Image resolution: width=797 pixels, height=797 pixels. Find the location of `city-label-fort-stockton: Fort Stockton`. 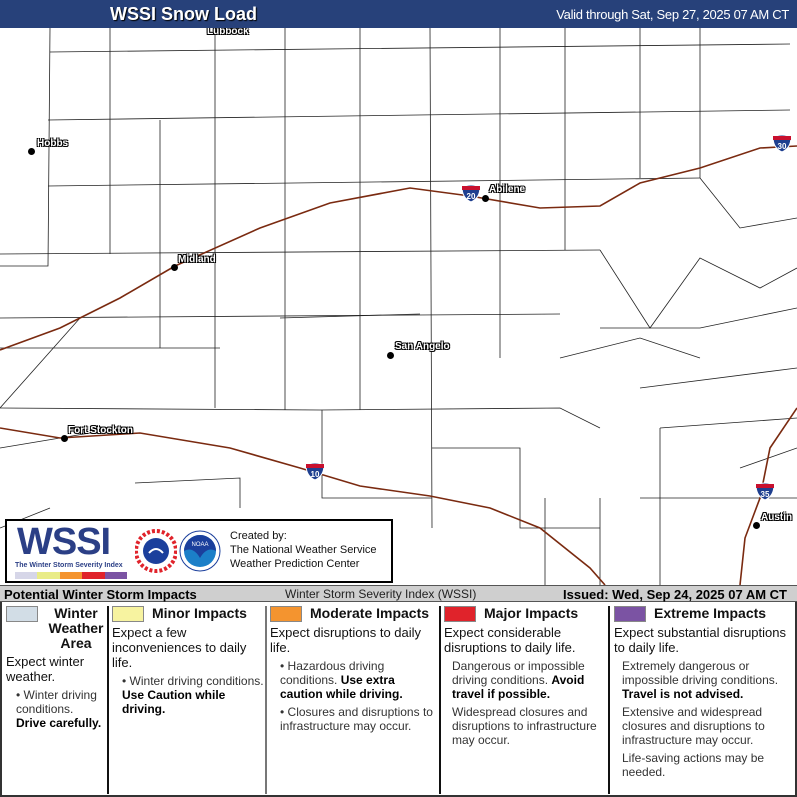

city-label-fort-stockton: Fort Stockton is located at coordinates (100, 430).